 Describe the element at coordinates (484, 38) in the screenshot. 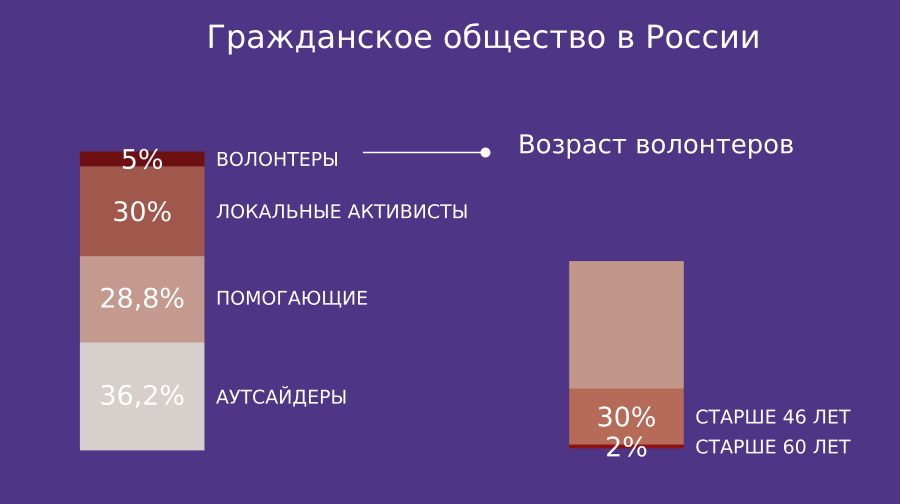

I see `text: Гражданское общество в России` at that location.